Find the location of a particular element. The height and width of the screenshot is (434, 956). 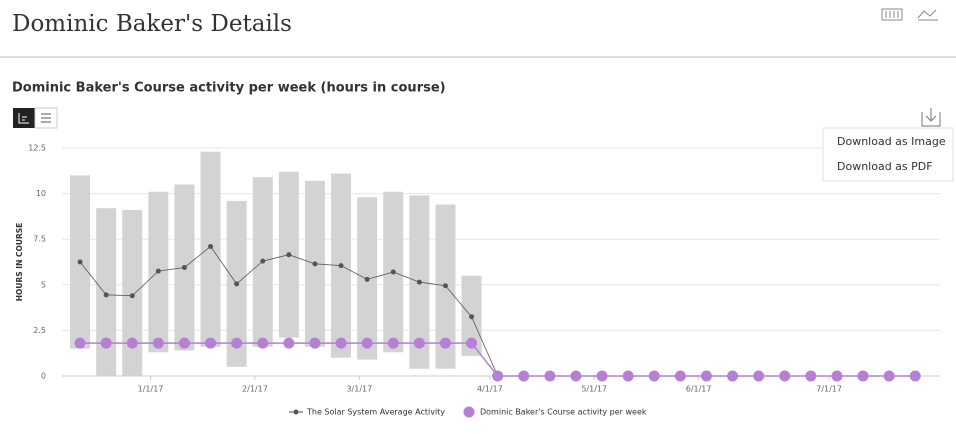

view-toggle is located at coordinates (35, 118).